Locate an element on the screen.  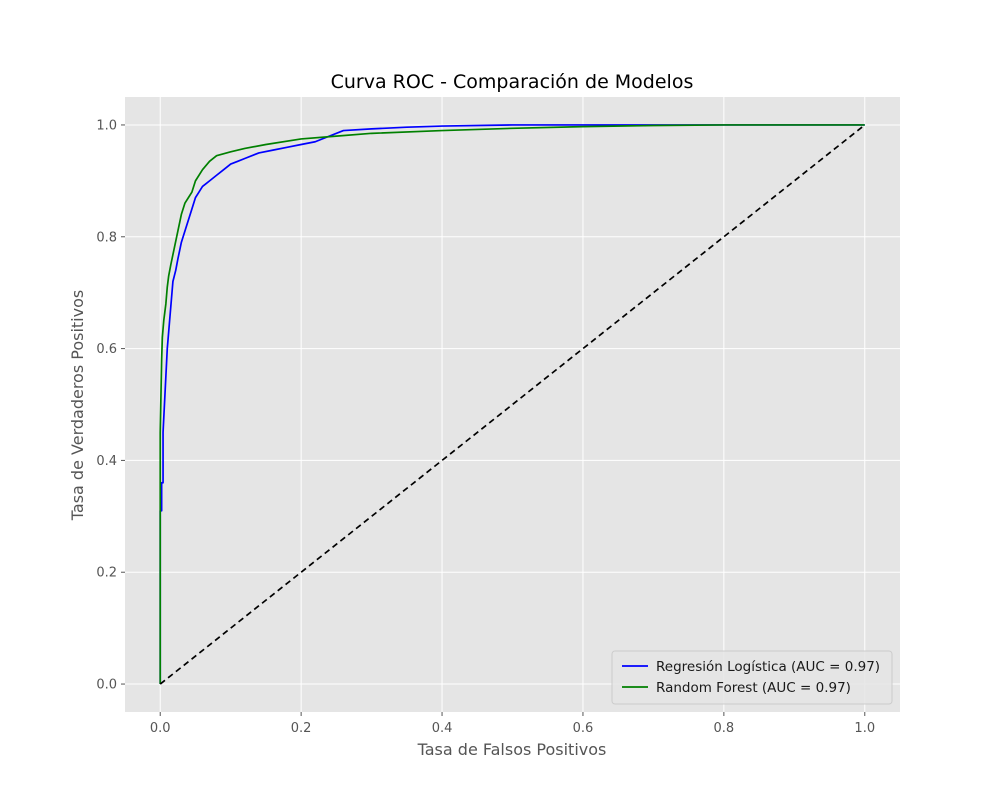
legend-label: Random Forest (AUC = 0.97) is located at coordinates (753, 688).